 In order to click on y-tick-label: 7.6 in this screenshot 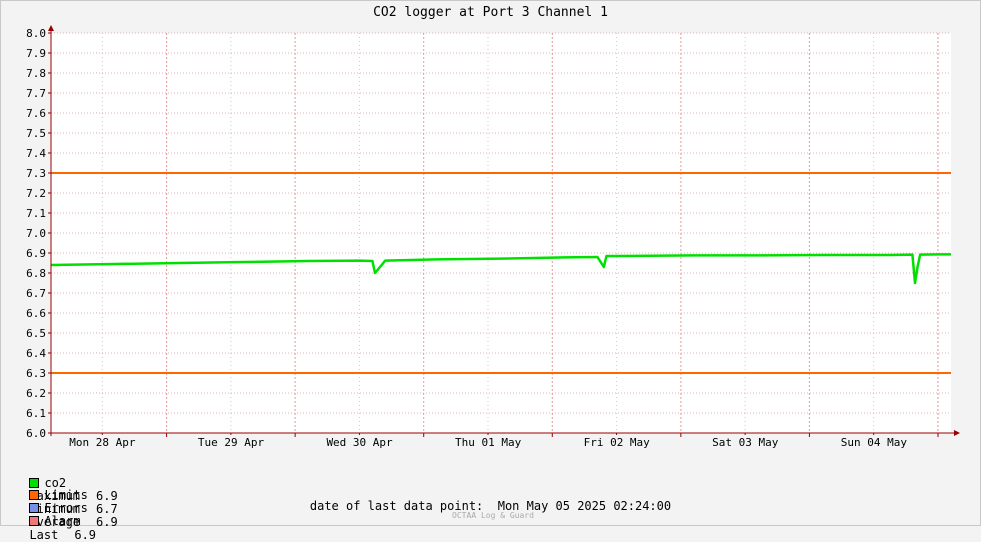, I will do `click(36, 113)`.